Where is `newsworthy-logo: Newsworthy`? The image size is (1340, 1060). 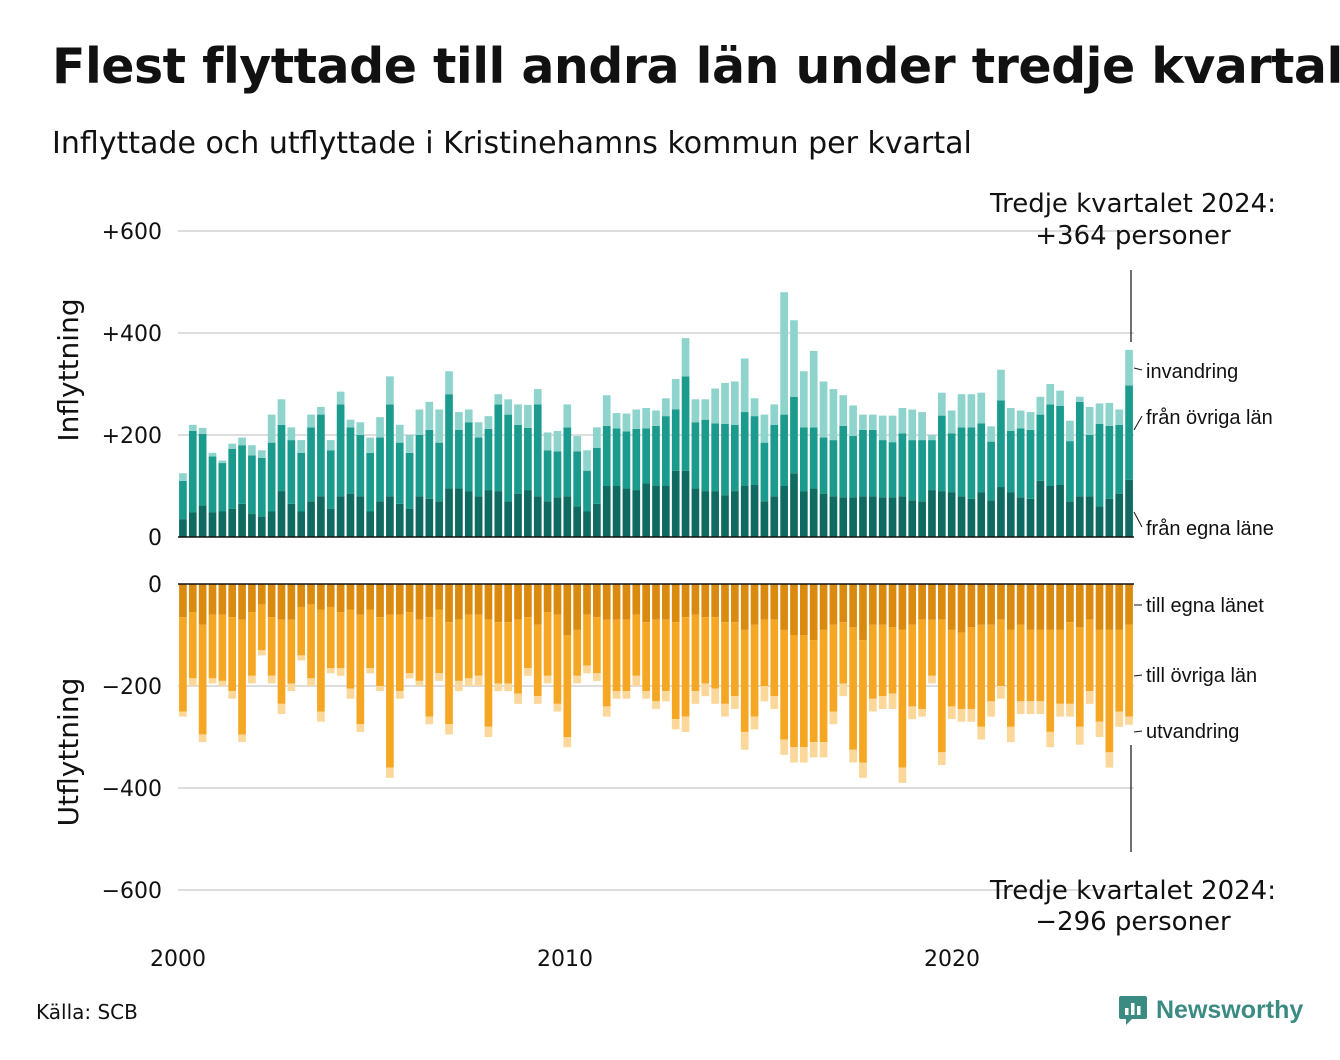 newsworthy-logo: Newsworthy is located at coordinates (1210, 1010).